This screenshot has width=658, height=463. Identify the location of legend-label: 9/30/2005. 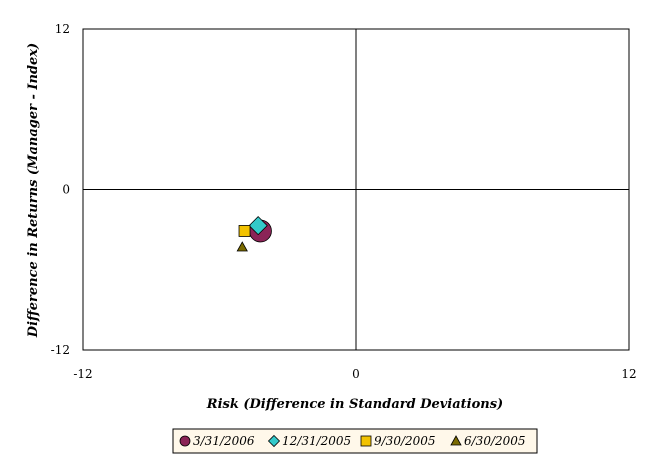
(405, 441).